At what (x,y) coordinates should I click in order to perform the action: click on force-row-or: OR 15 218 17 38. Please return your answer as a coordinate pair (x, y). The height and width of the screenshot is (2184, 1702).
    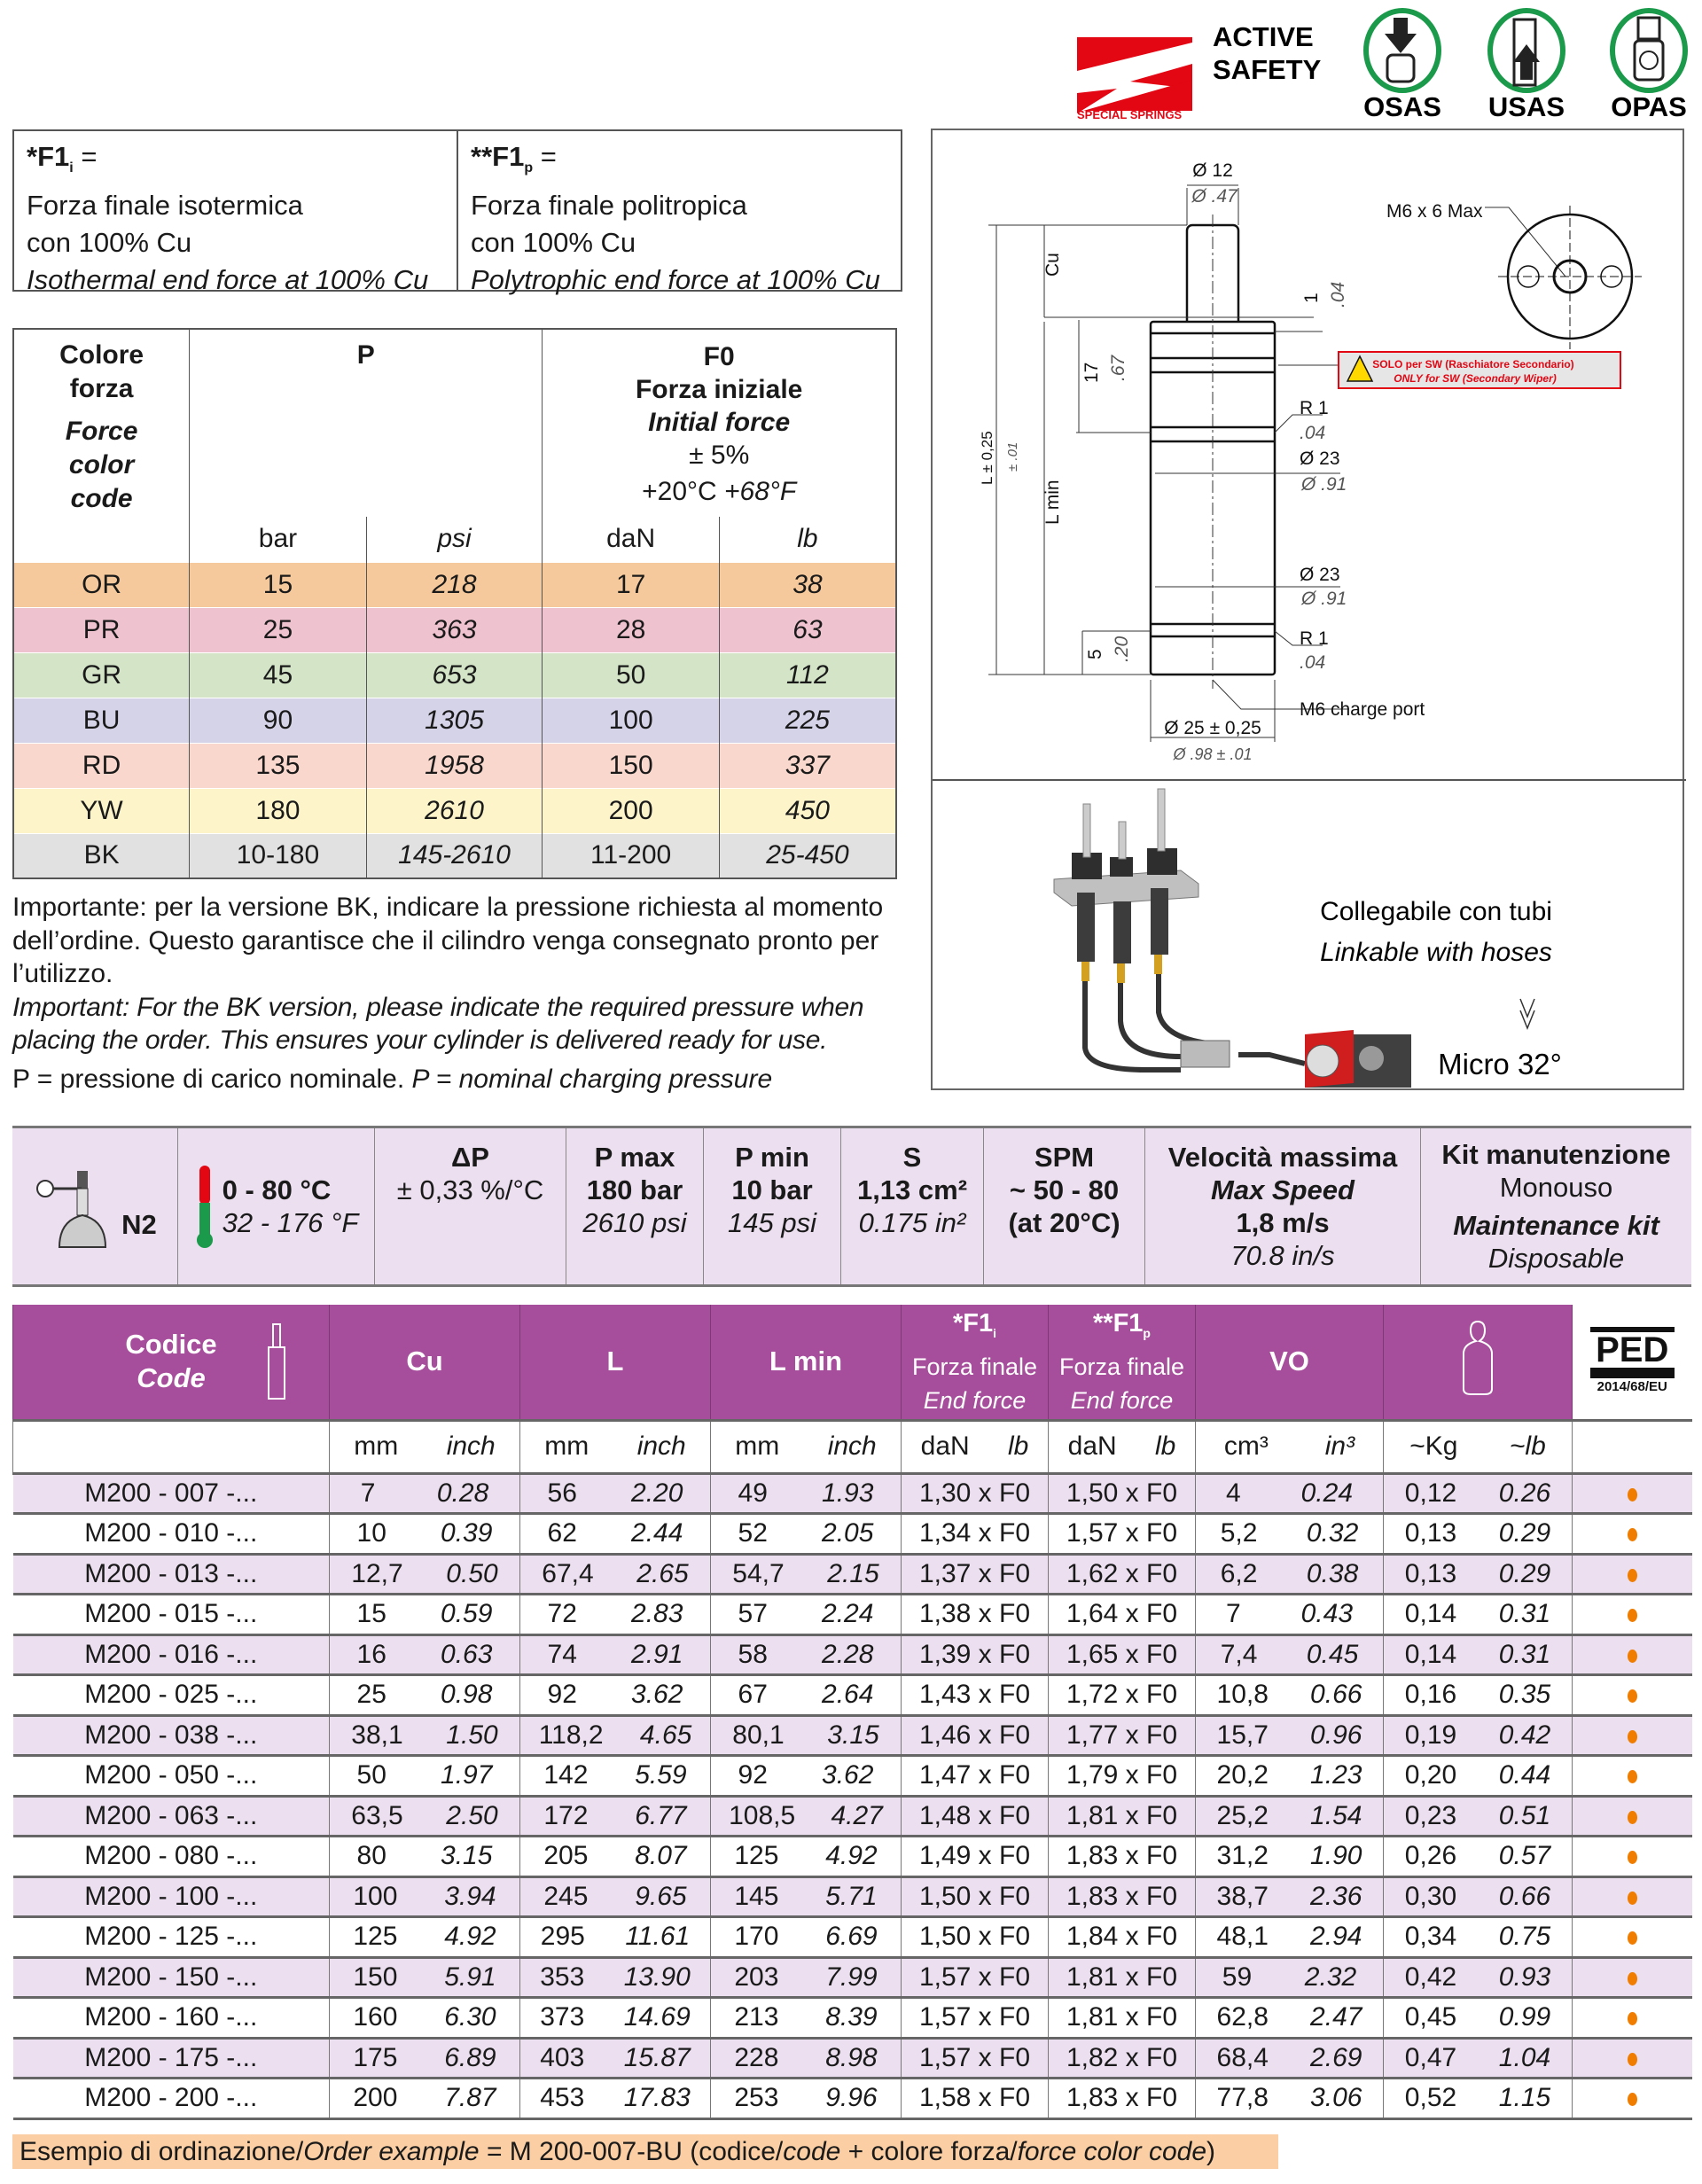
    Looking at the image, I should click on (454, 584).